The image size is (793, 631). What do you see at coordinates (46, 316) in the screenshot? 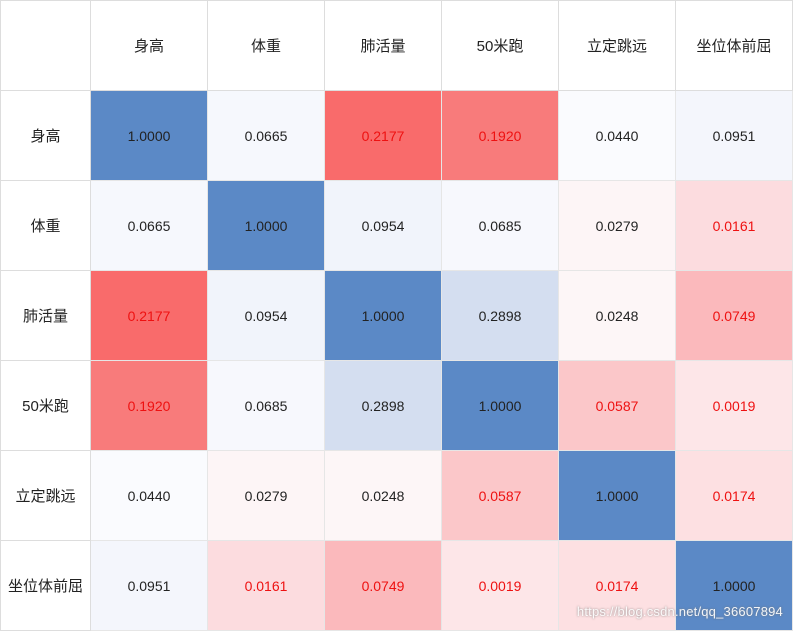
I see `row-header: 肺活量` at bounding box center [46, 316].